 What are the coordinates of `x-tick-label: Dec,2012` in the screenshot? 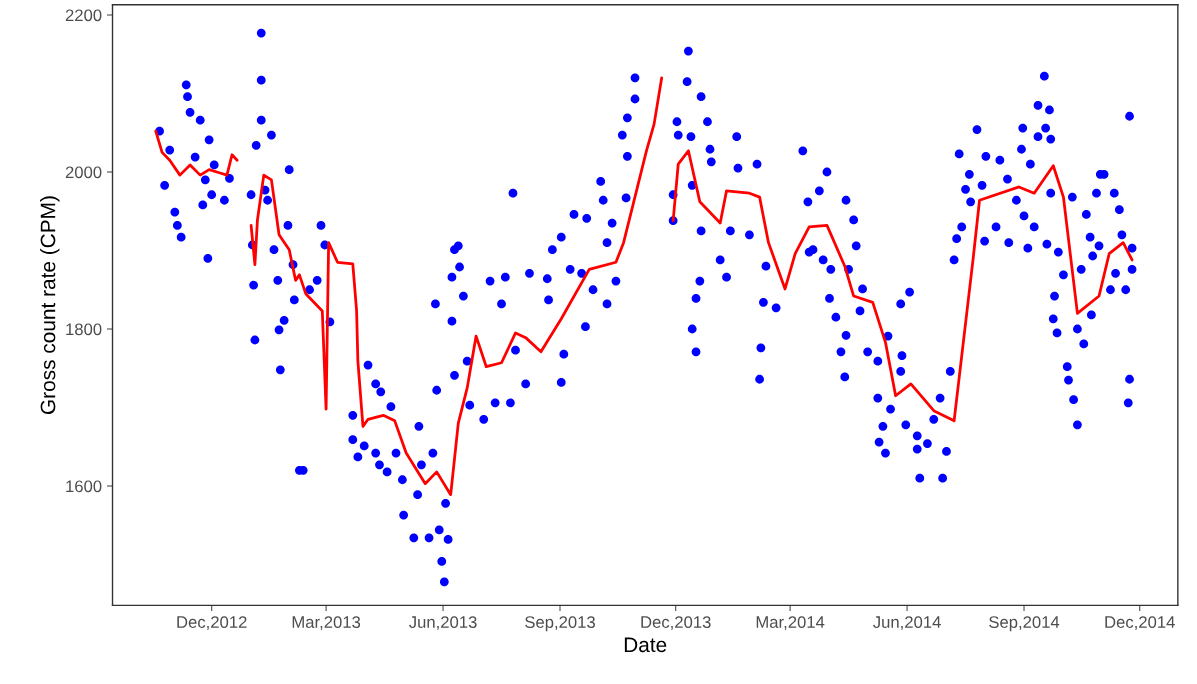 It's located at (212, 623).